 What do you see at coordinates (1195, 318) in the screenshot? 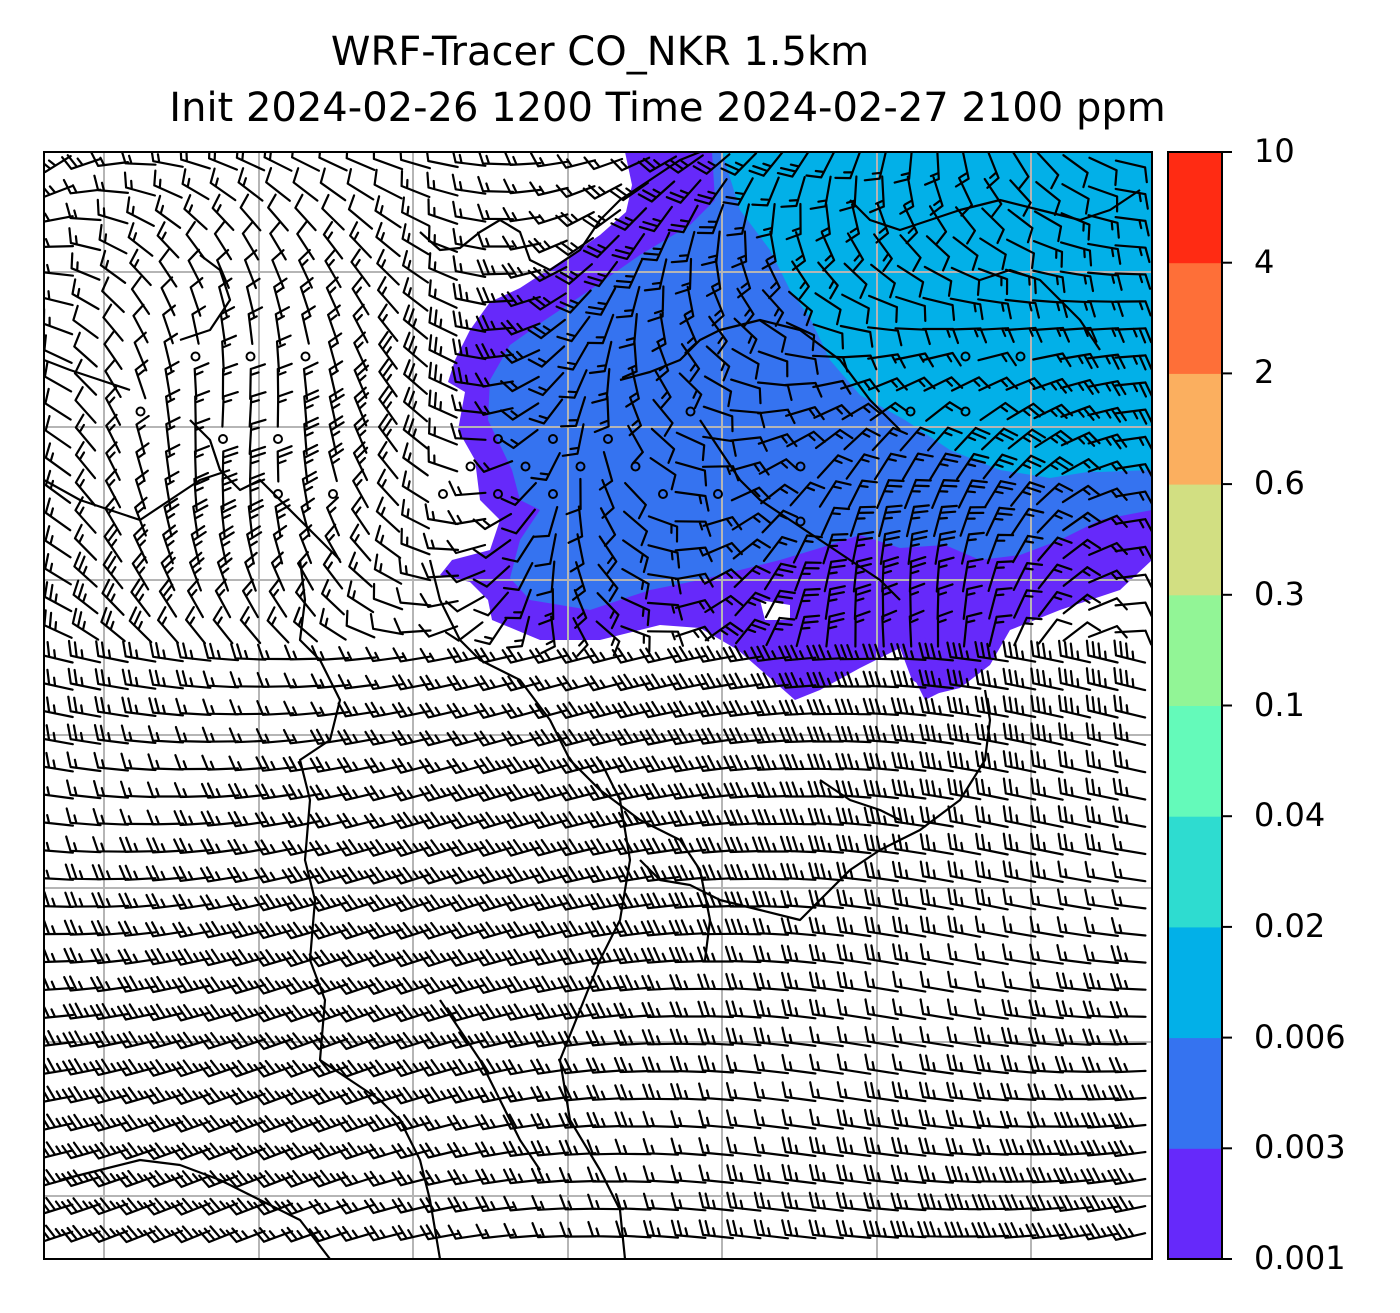
I see `colorbar-swatch` at bounding box center [1195, 318].